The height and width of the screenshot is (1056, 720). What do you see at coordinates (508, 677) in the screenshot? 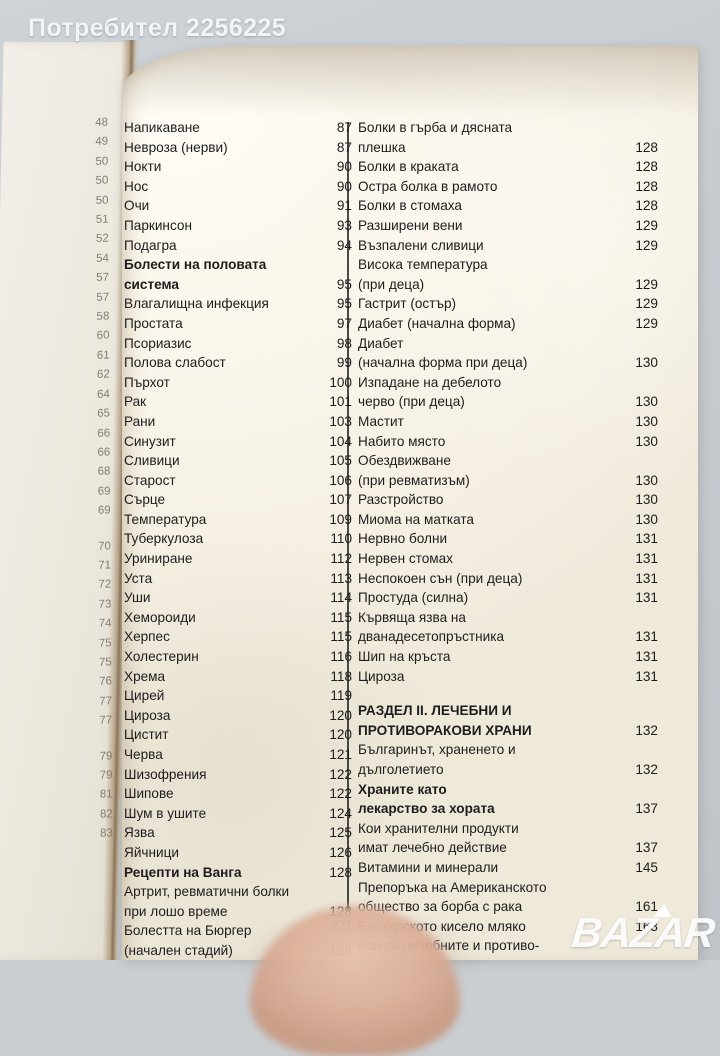
I see `toc-entry: Цироза 131` at bounding box center [508, 677].